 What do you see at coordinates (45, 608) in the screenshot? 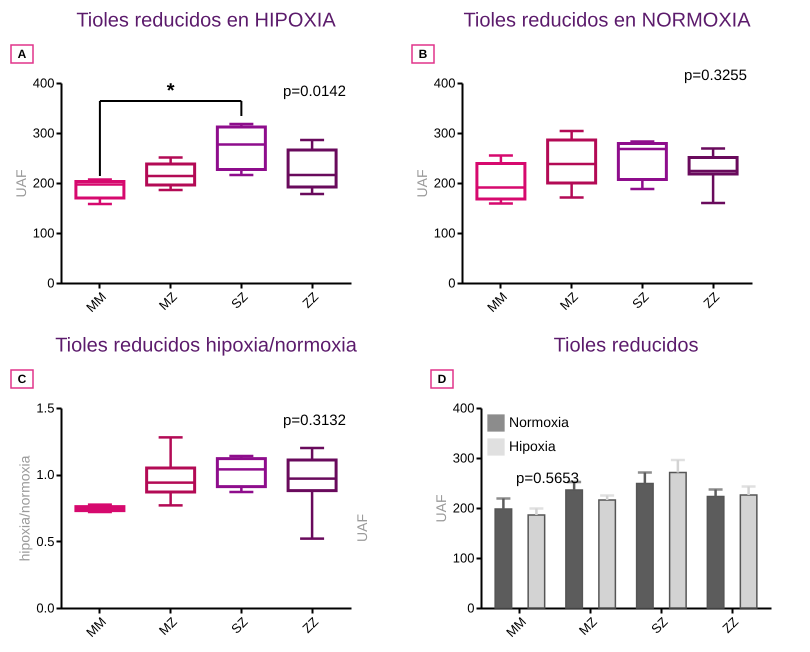
I see `y-tick-label: 0.0` at bounding box center [45, 608].